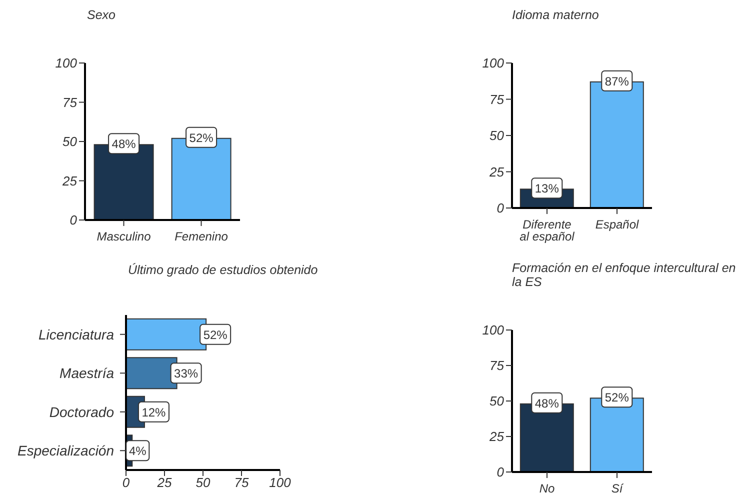 The image size is (753, 496). Describe the element at coordinates (547, 489) in the screenshot. I see `x-tick-label: No` at that location.